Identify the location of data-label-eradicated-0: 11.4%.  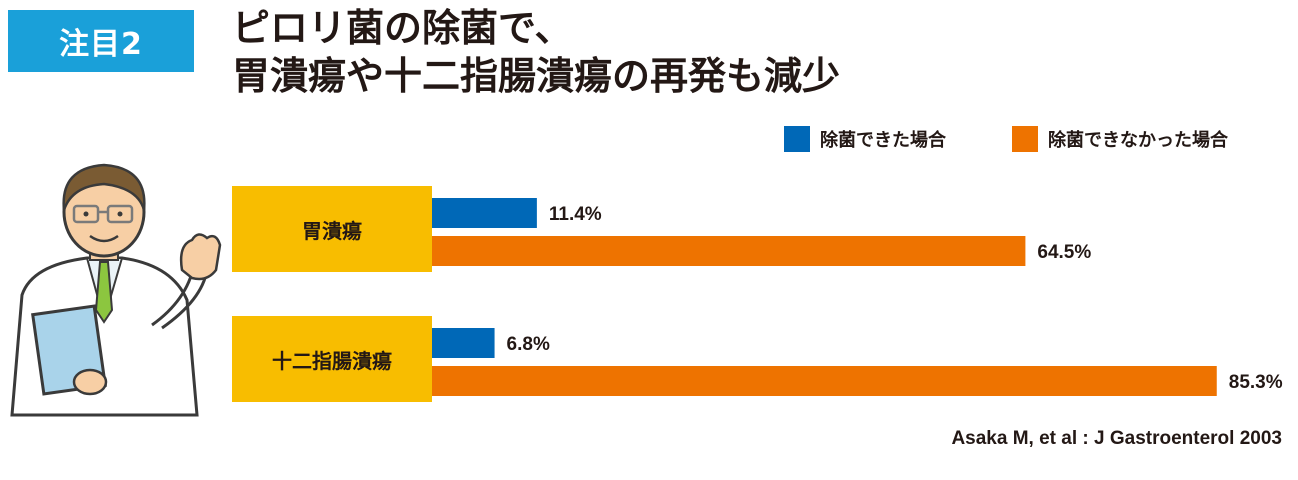
(575, 214).